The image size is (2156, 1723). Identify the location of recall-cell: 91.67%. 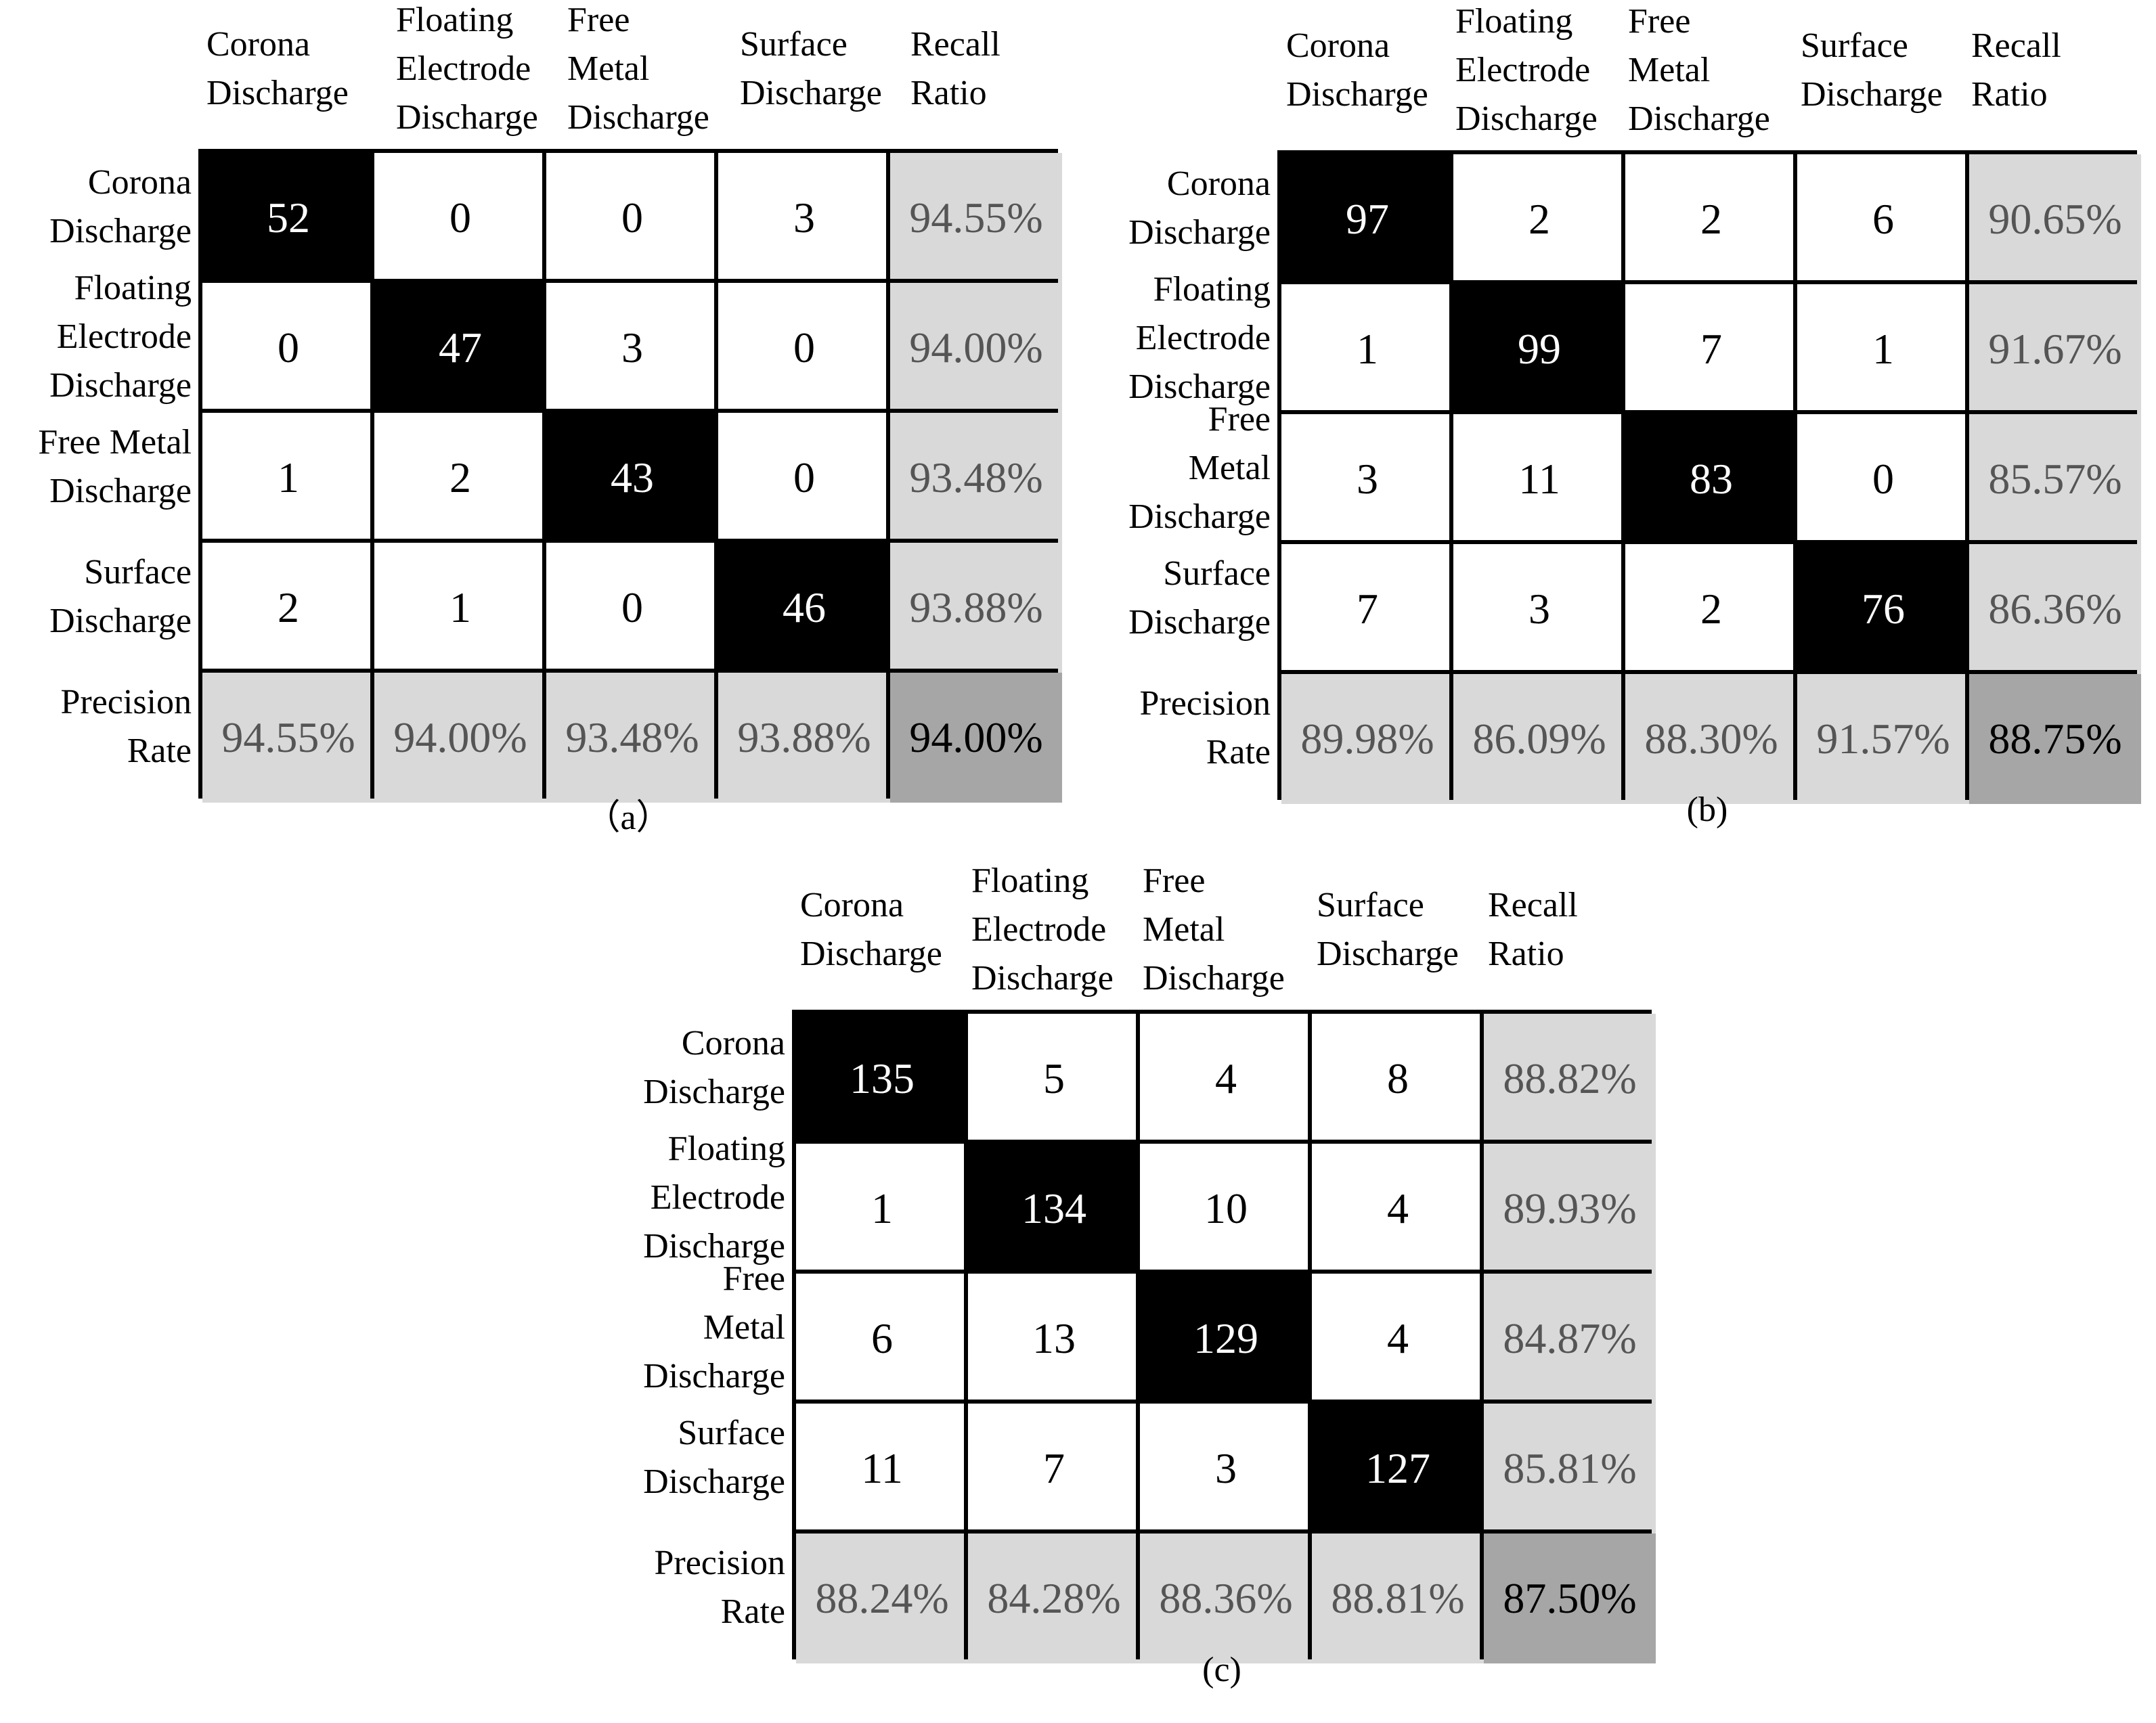
(2055, 349).